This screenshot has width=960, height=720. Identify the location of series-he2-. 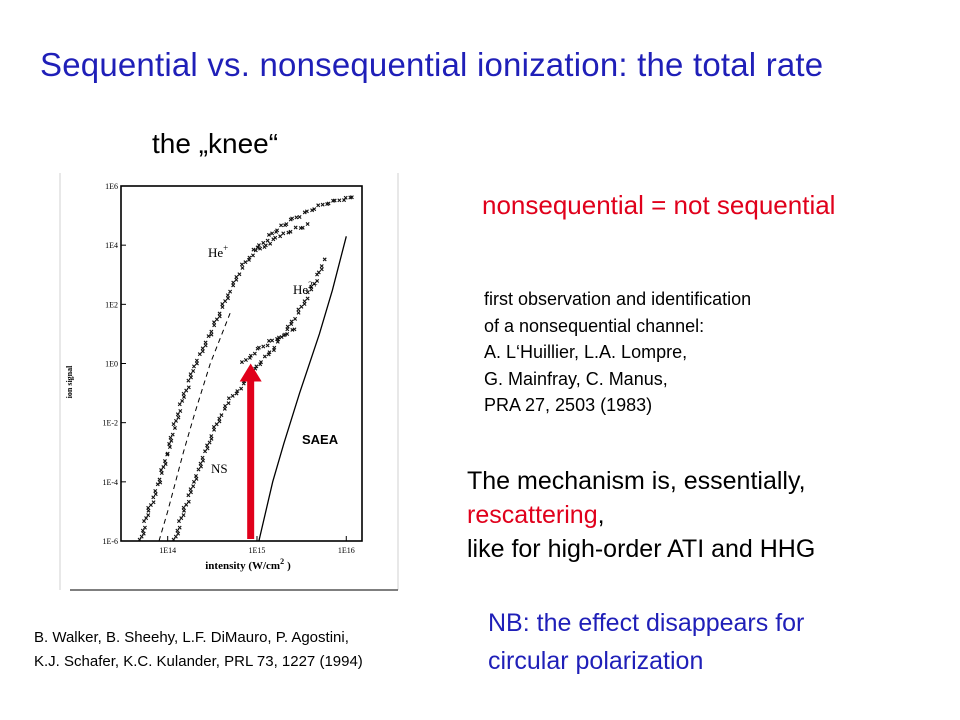
(249, 399).